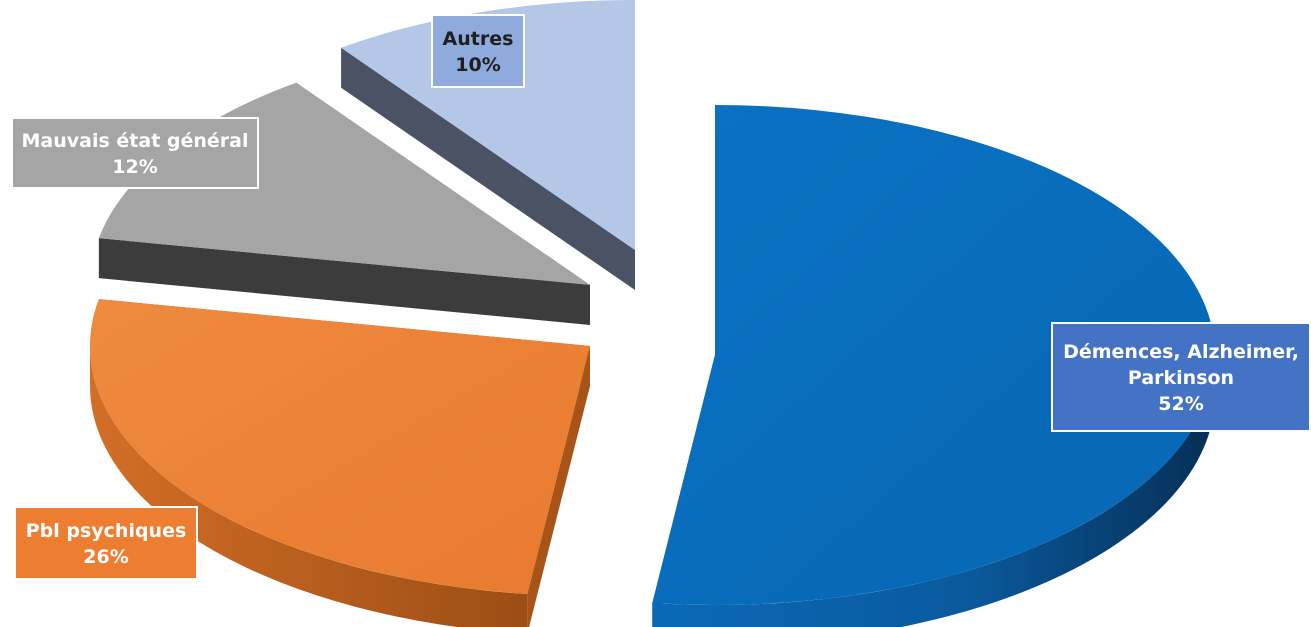 This screenshot has height=627, width=1311. Describe the element at coordinates (478, 39) in the screenshot. I see `data-label-category: Autres` at that location.